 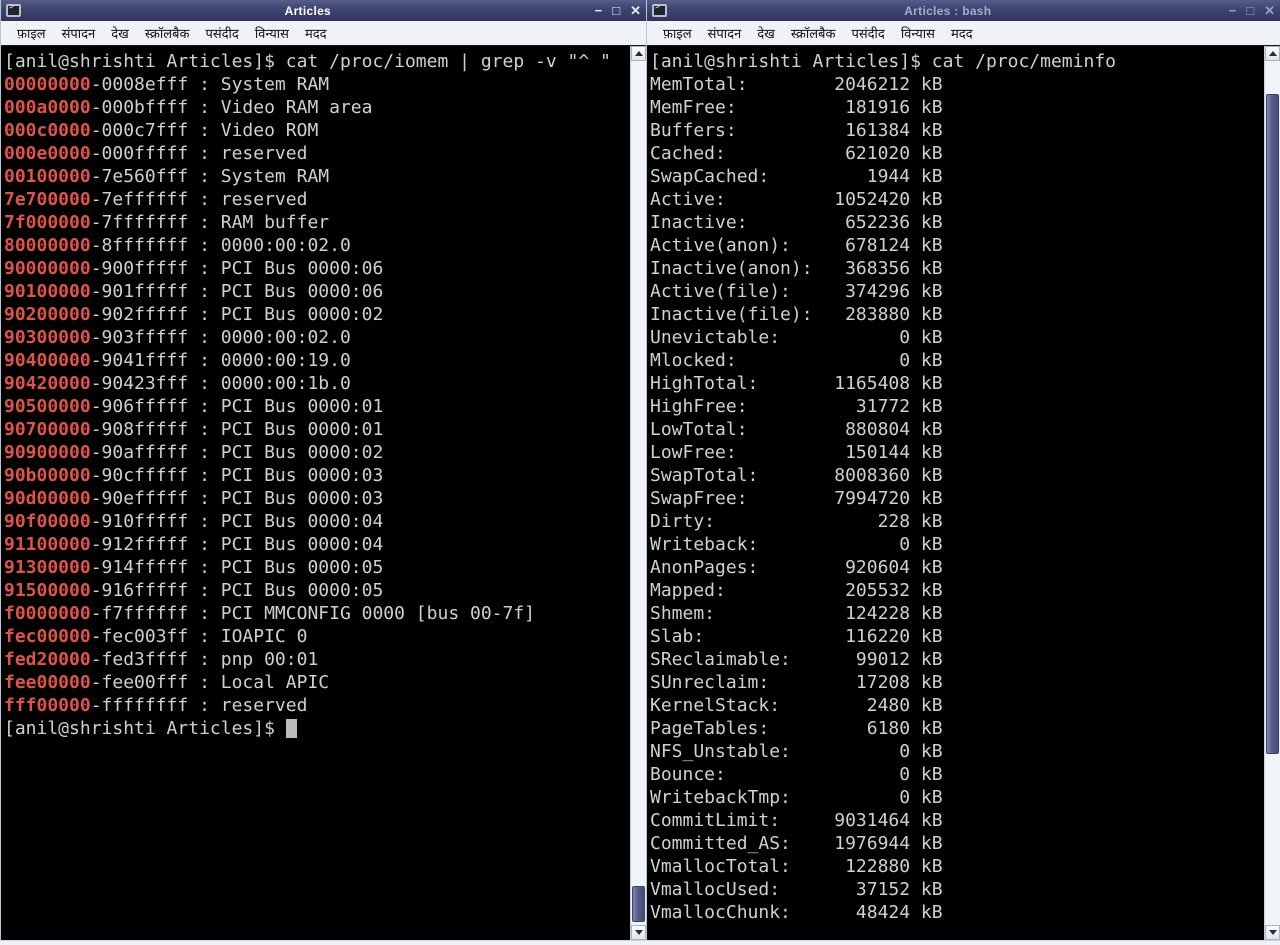 What do you see at coordinates (796, 751) in the screenshot?
I see `terminal-line: NFS_Unstable: 0 kB` at bounding box center [796, 751].